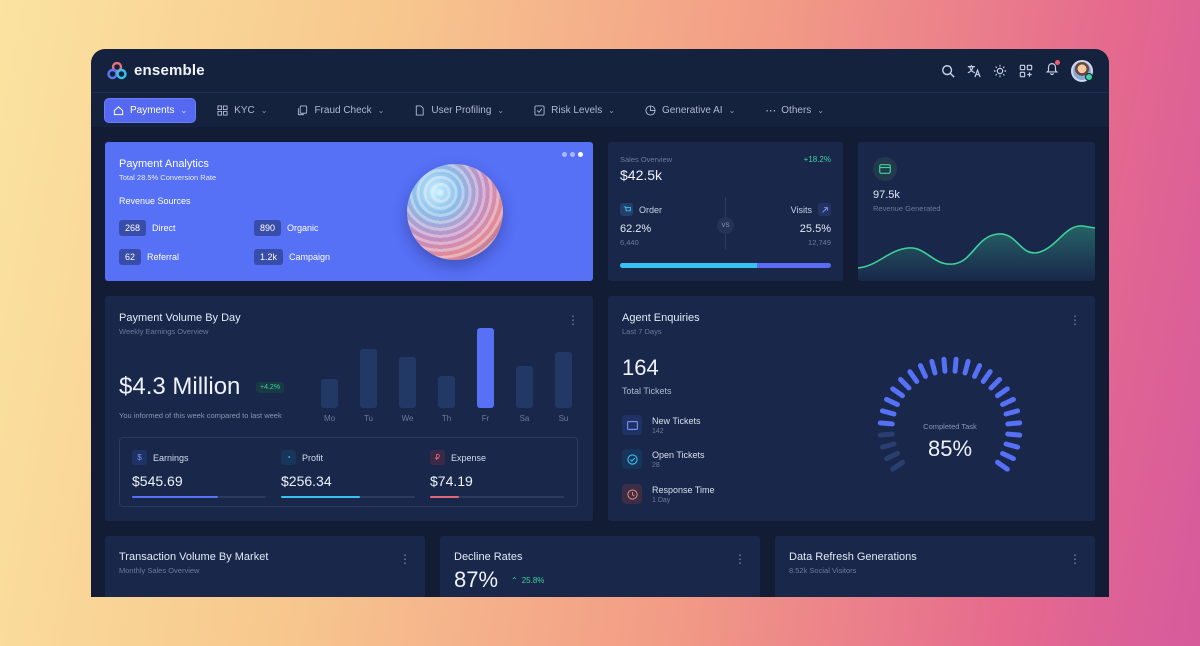 Image resolution: width=1200 pixels, height=646 pixels. Describe the element at coordinates (1082, 70) in the screenshot. I see `avatar` at that location.